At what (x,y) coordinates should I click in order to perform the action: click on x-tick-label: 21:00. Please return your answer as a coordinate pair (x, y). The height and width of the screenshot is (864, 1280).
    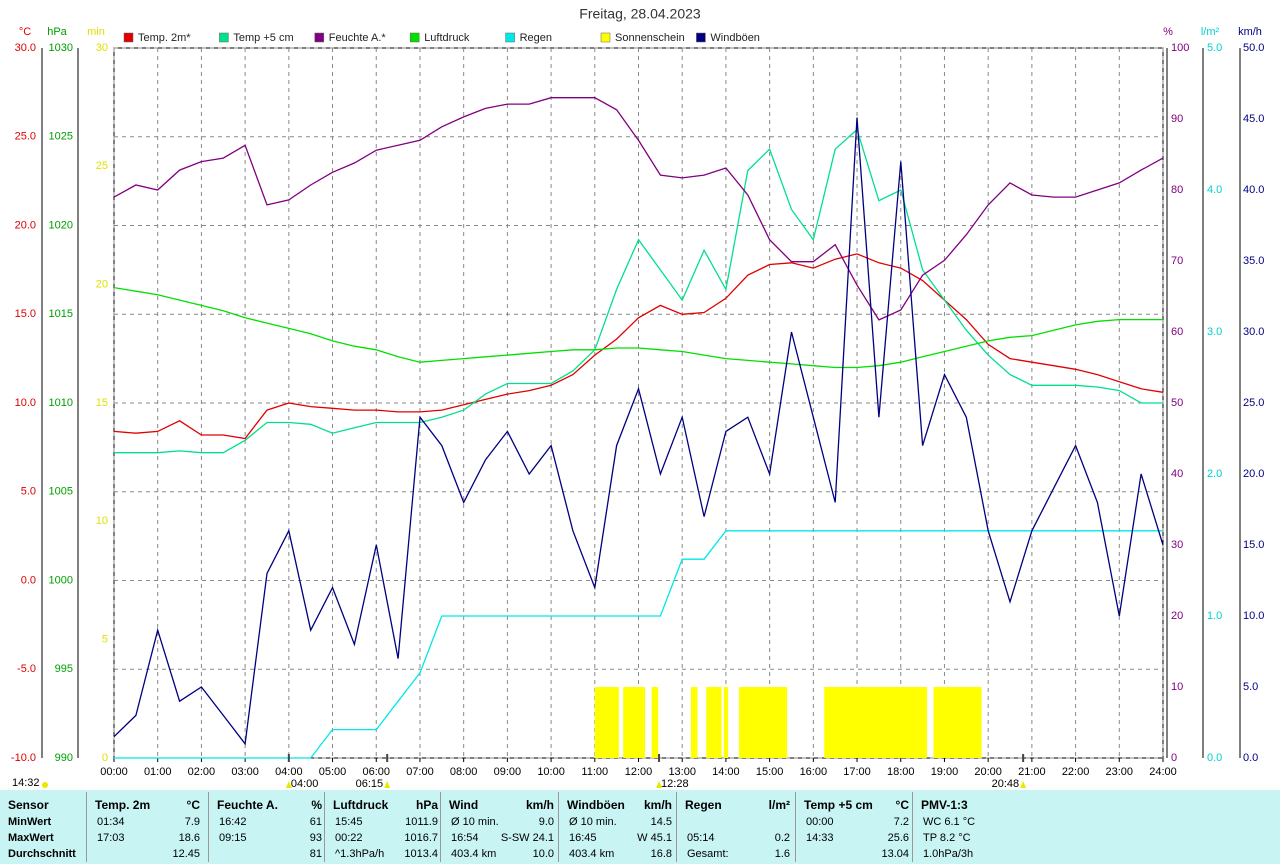
    Looking at the image, I should click on (1032, 772).